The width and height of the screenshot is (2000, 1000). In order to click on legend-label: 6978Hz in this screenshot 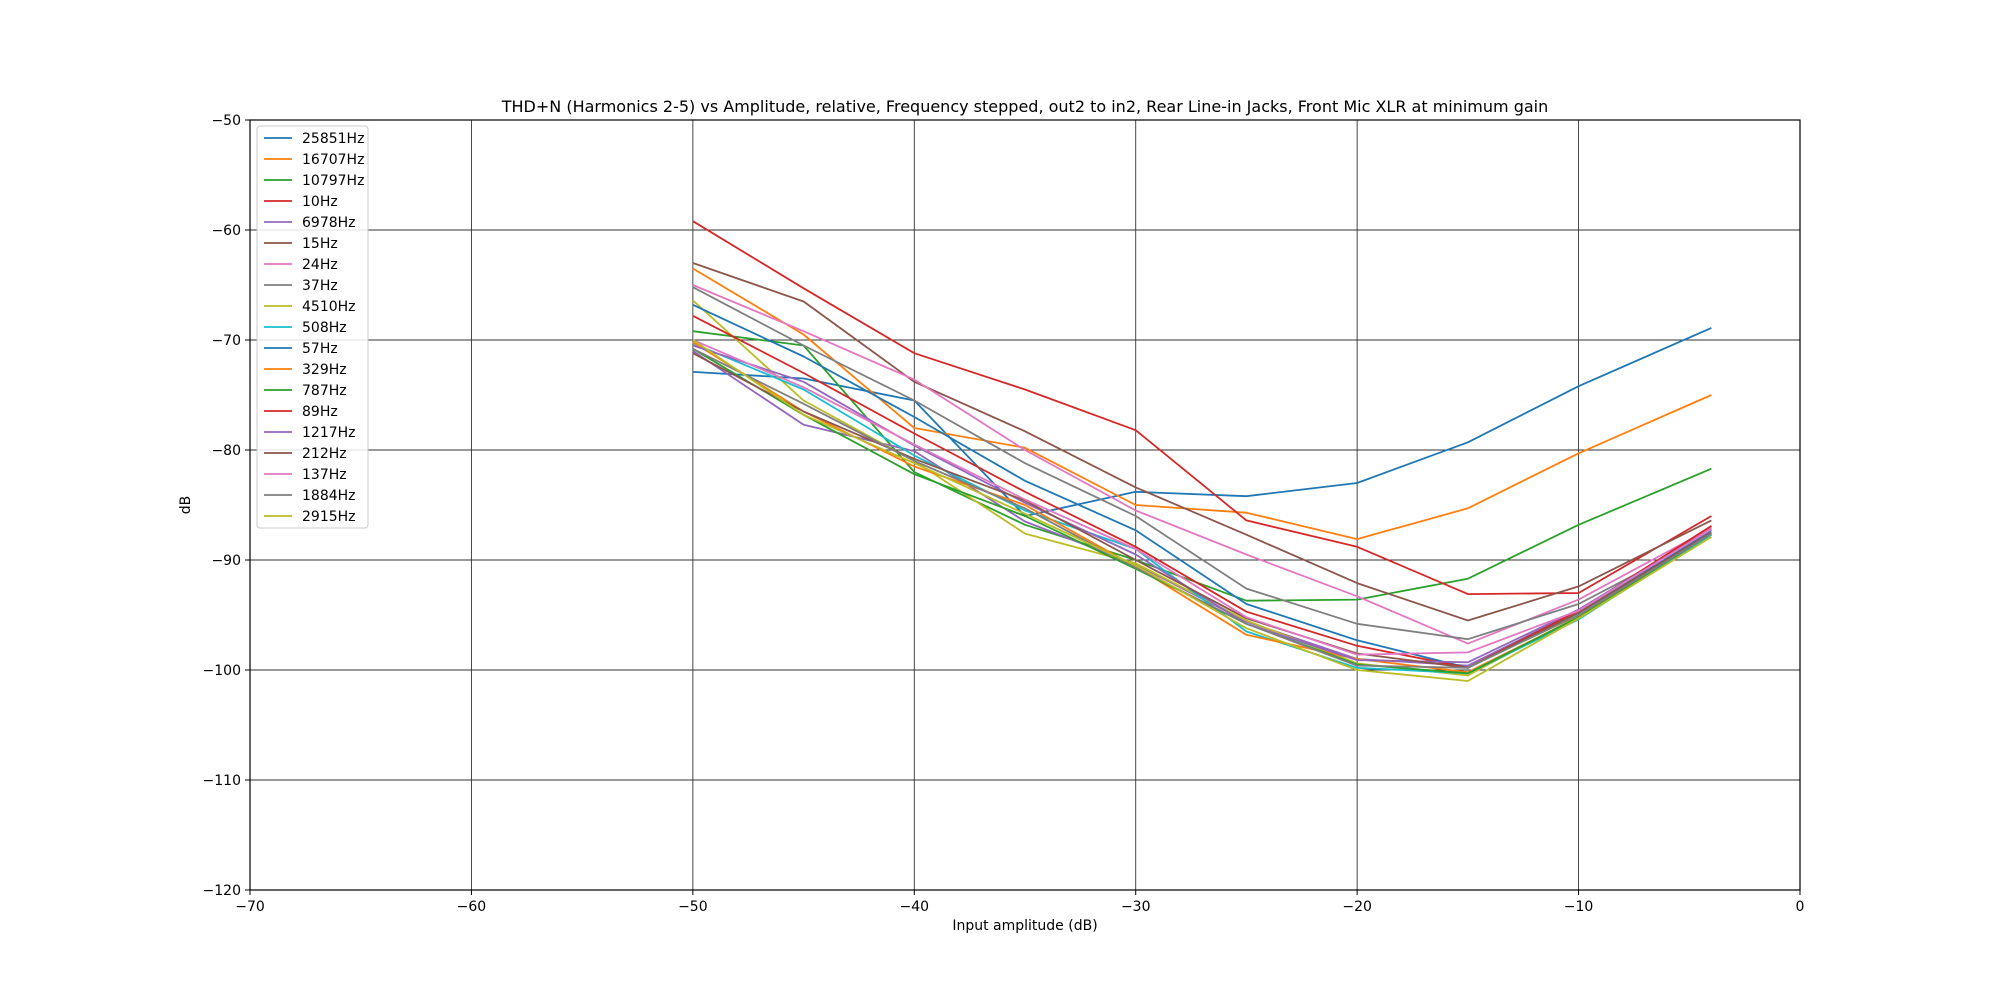, I will do `click(329, 223)`.